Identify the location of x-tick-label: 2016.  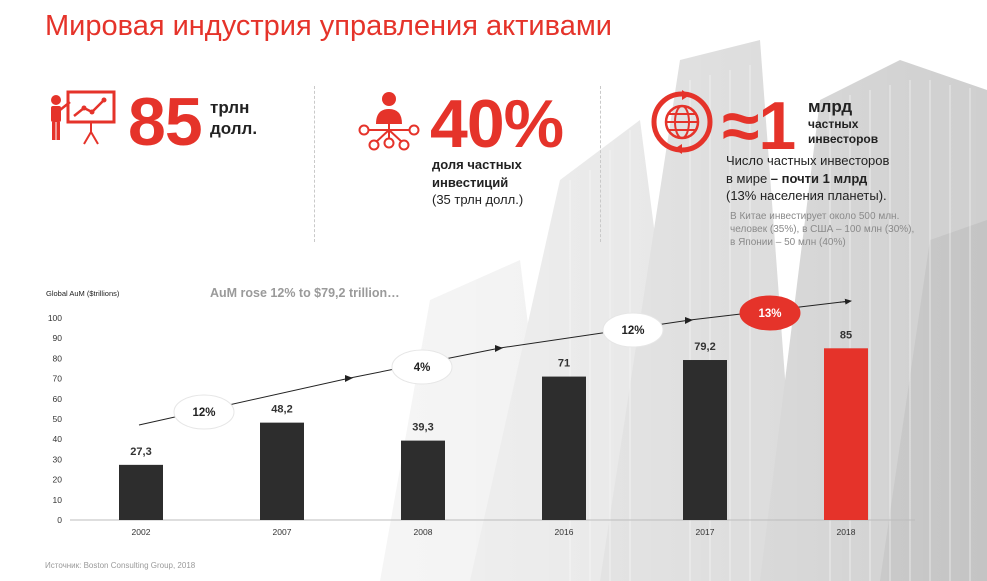
(564, 532).